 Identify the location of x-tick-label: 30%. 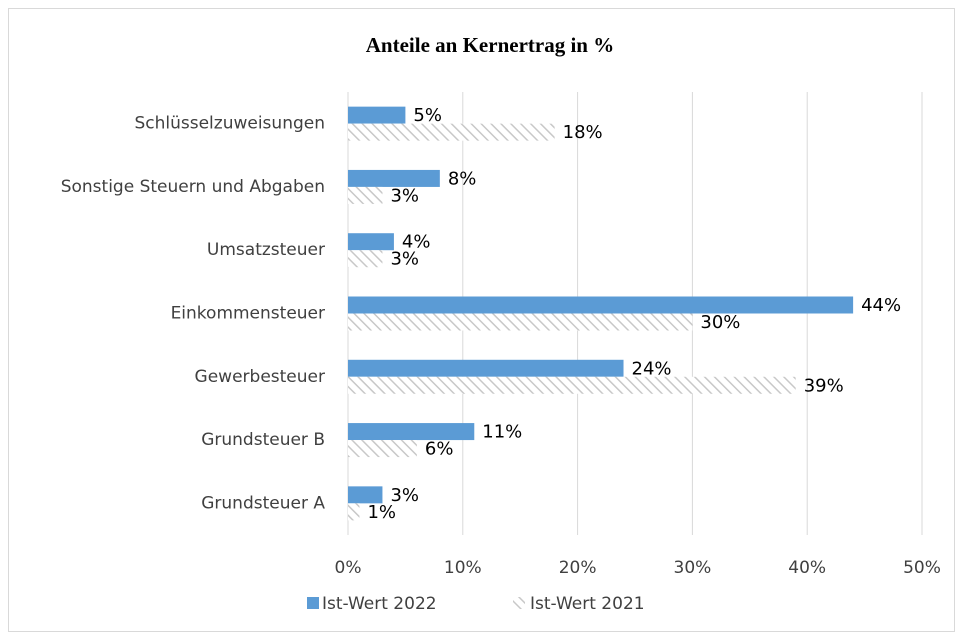
(693, 568).